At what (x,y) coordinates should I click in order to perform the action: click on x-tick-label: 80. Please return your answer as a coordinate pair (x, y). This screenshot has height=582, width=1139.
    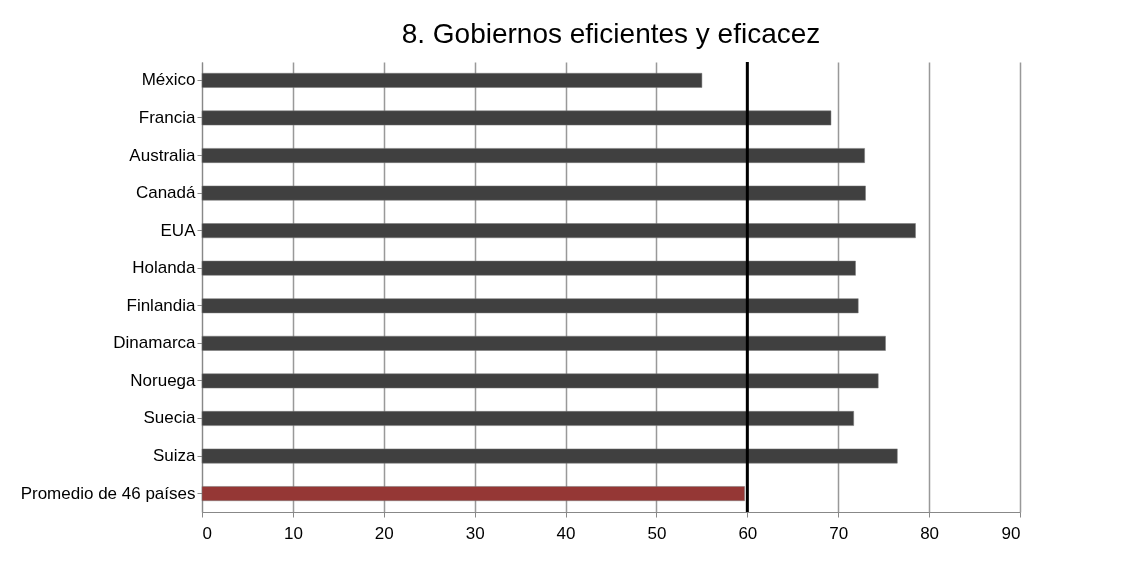
    Looking at the image, I should click on (930, 533).